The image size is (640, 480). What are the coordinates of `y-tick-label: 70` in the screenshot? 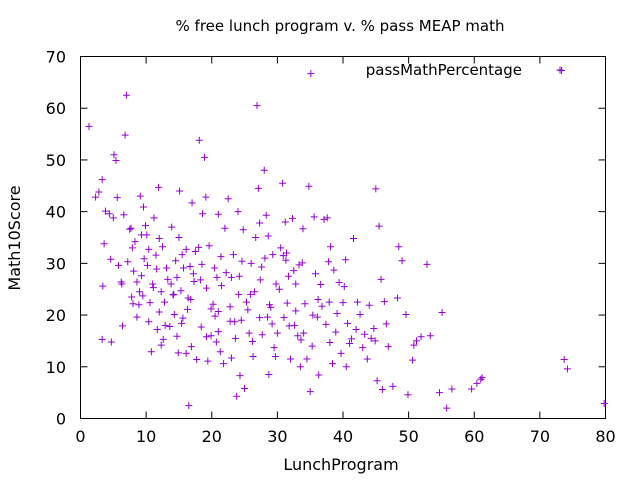 It's located at (56, 57).